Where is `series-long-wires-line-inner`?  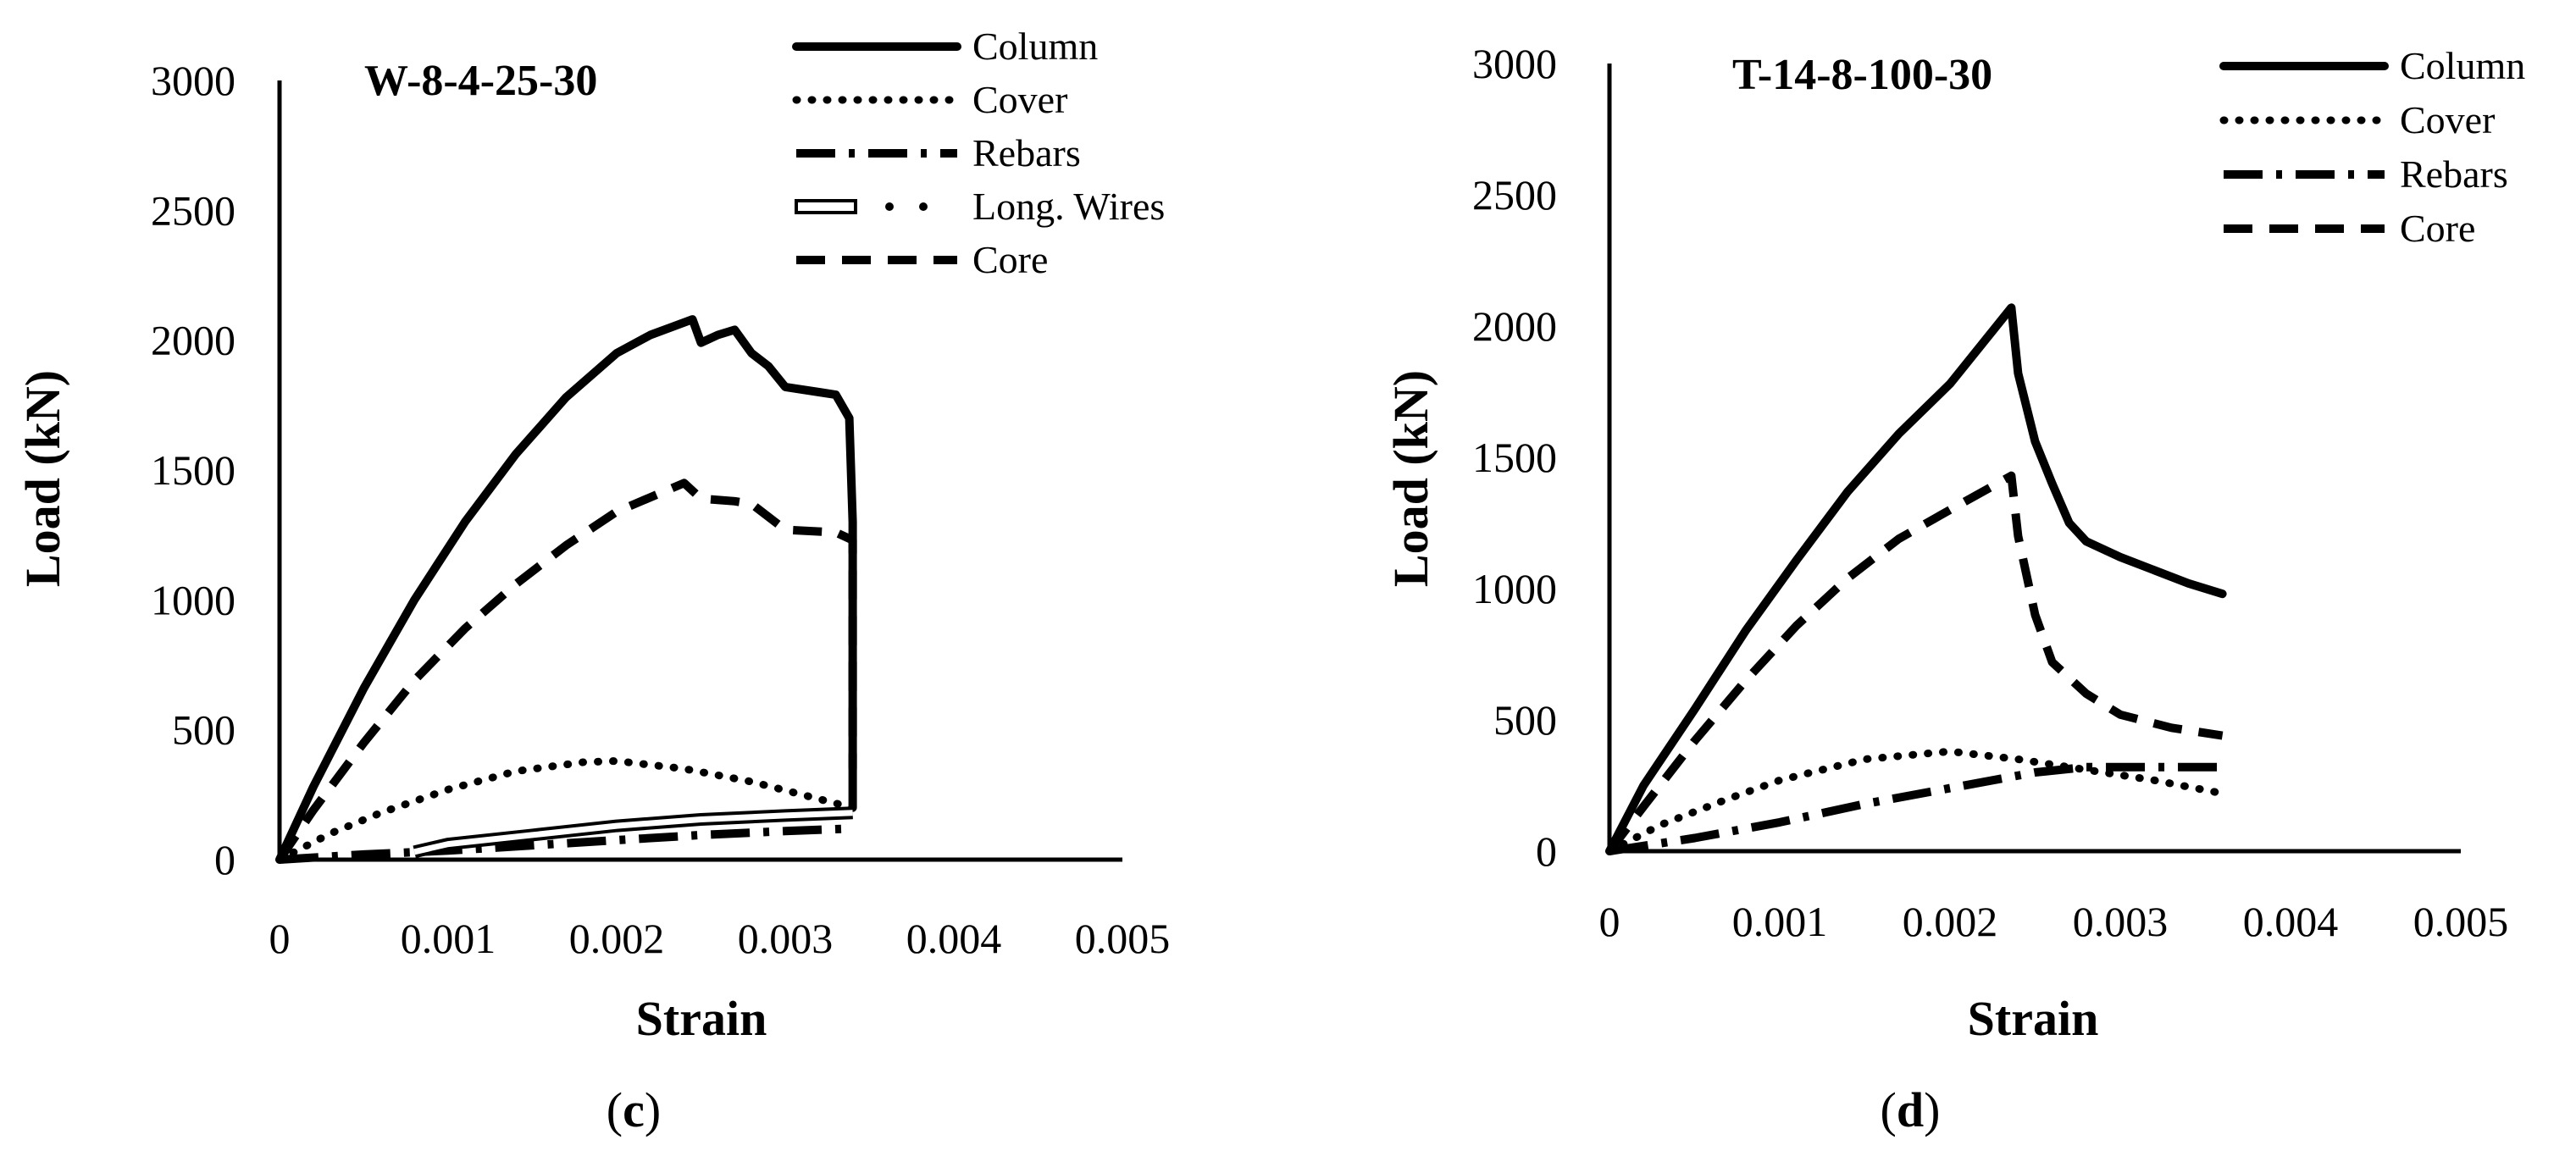 series-long-wires-line-inner is located at coordinates (633, 832).